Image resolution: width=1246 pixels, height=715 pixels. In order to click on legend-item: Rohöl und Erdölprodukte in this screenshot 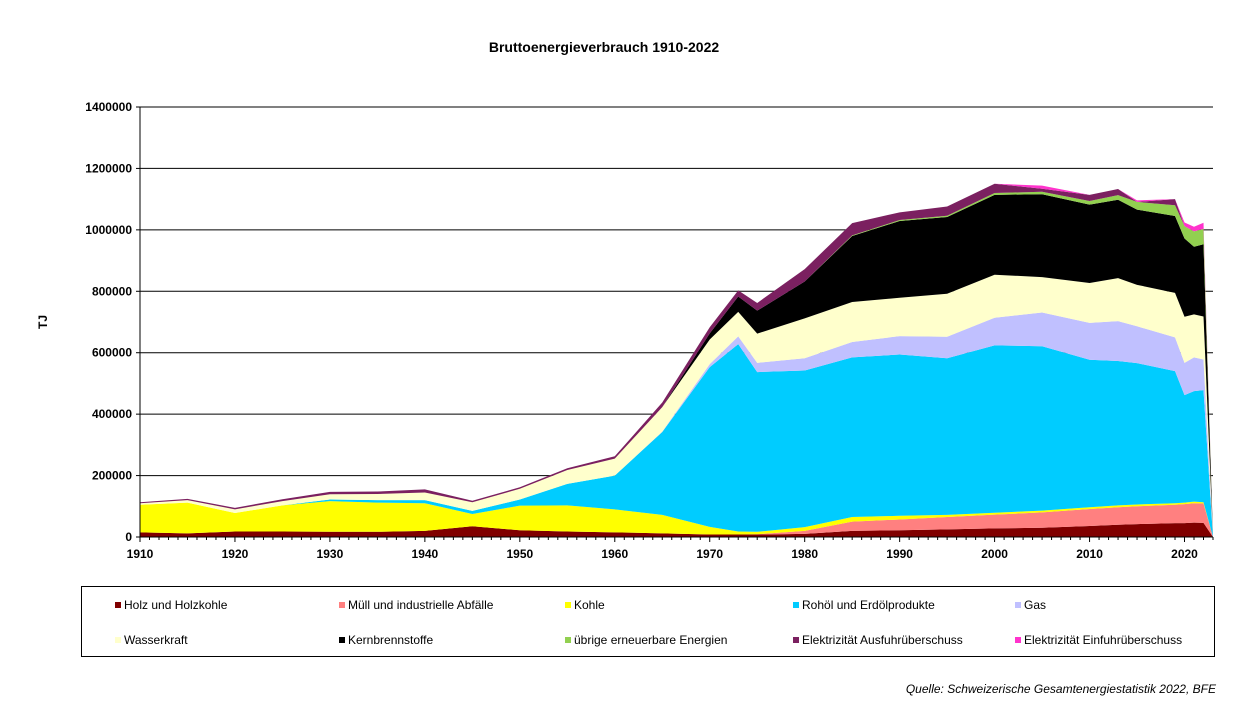, I will do `click(864, 605)`.